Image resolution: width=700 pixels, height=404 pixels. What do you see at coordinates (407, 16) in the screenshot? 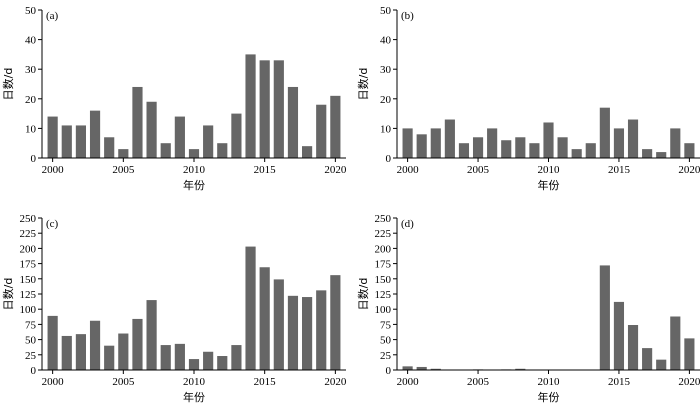
I see `panel-label: (b)` at bounding box center [407, 16].